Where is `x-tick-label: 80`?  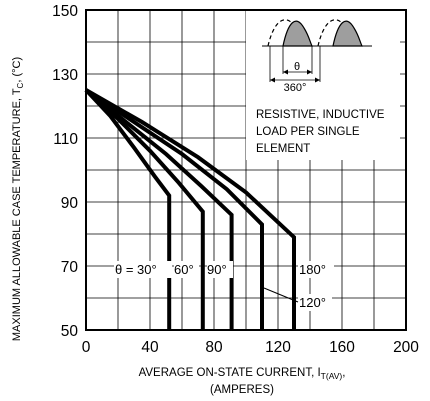
x-tick-label: 80 is located at coordinates (214, 347).